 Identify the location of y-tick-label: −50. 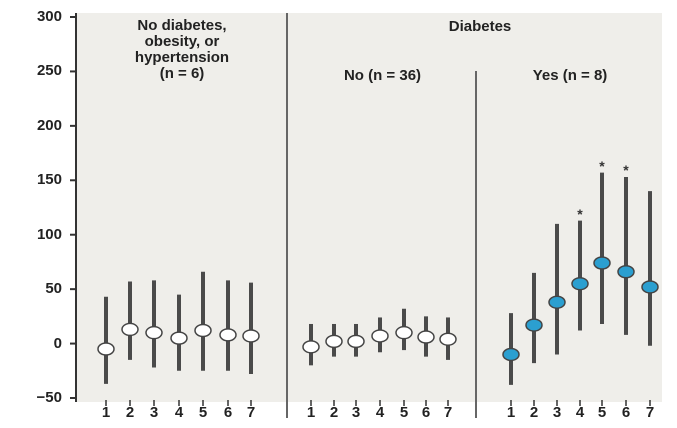
(49, 397).